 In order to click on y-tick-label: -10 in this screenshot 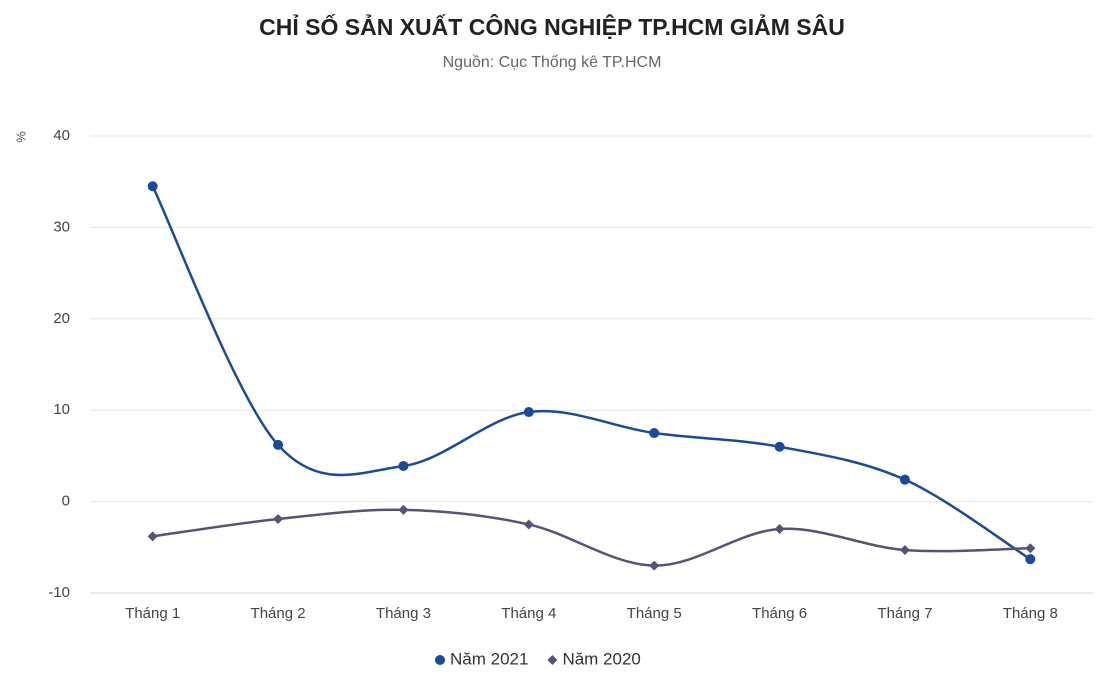, I will do `click(59, 592)`.